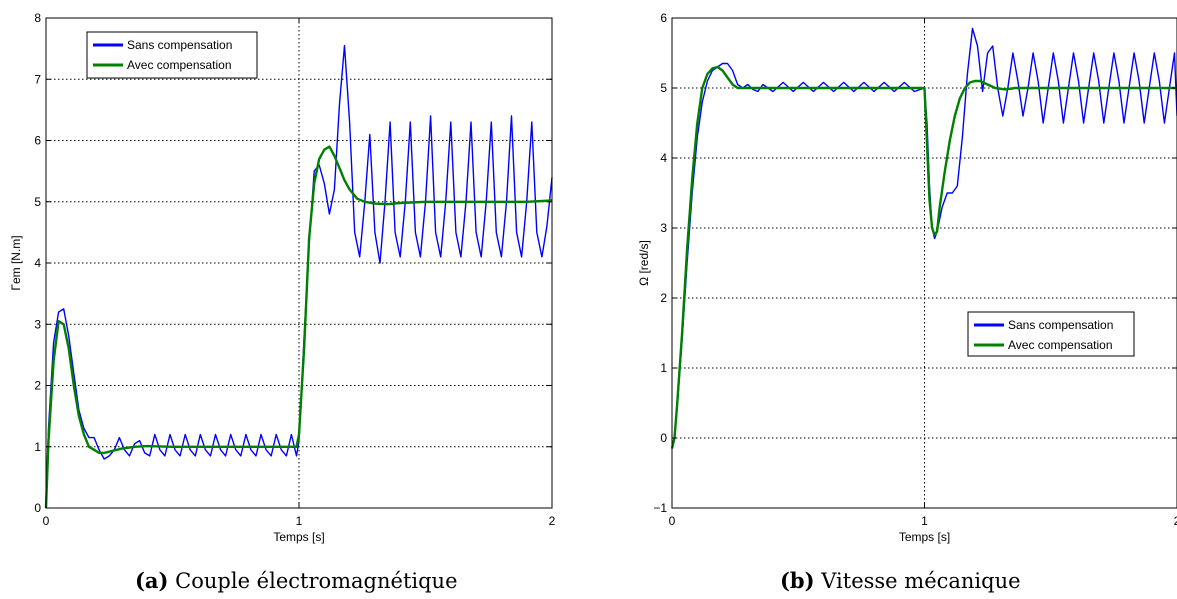 The image size is (1177, 599). I want to click on a-x-axis-label: Temps [s], so click(298, 537).